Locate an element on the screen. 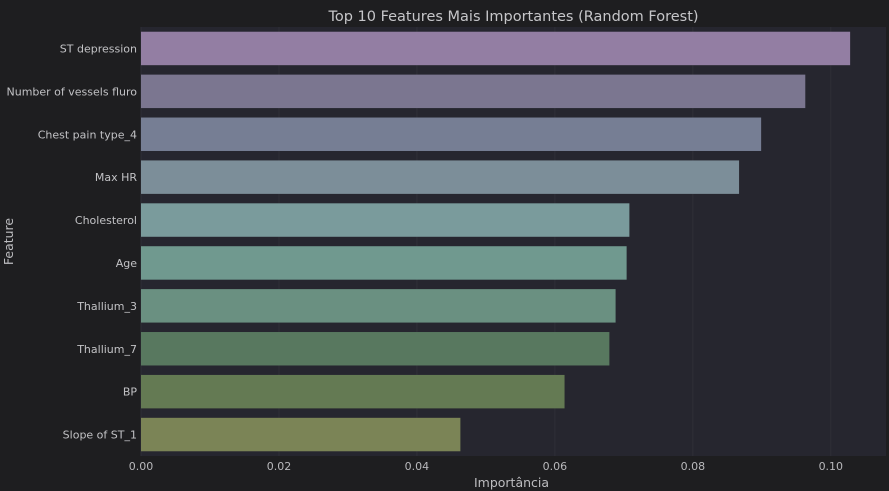 The width and height of the screenshot is (889, 491). x-axis-label: Importância is located at coordinates (511, 482).